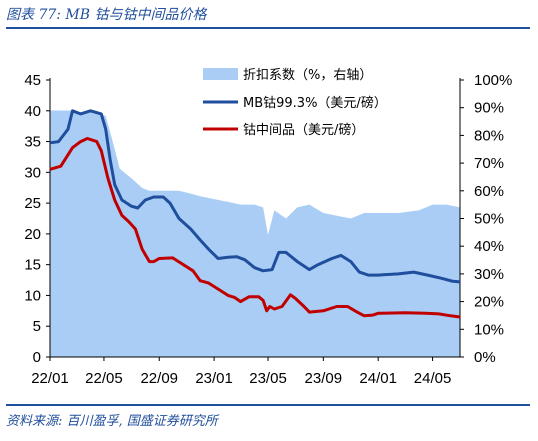 The image size is (538, 441). I want to click on x-tick-label: 24/05, so click(433, 378).